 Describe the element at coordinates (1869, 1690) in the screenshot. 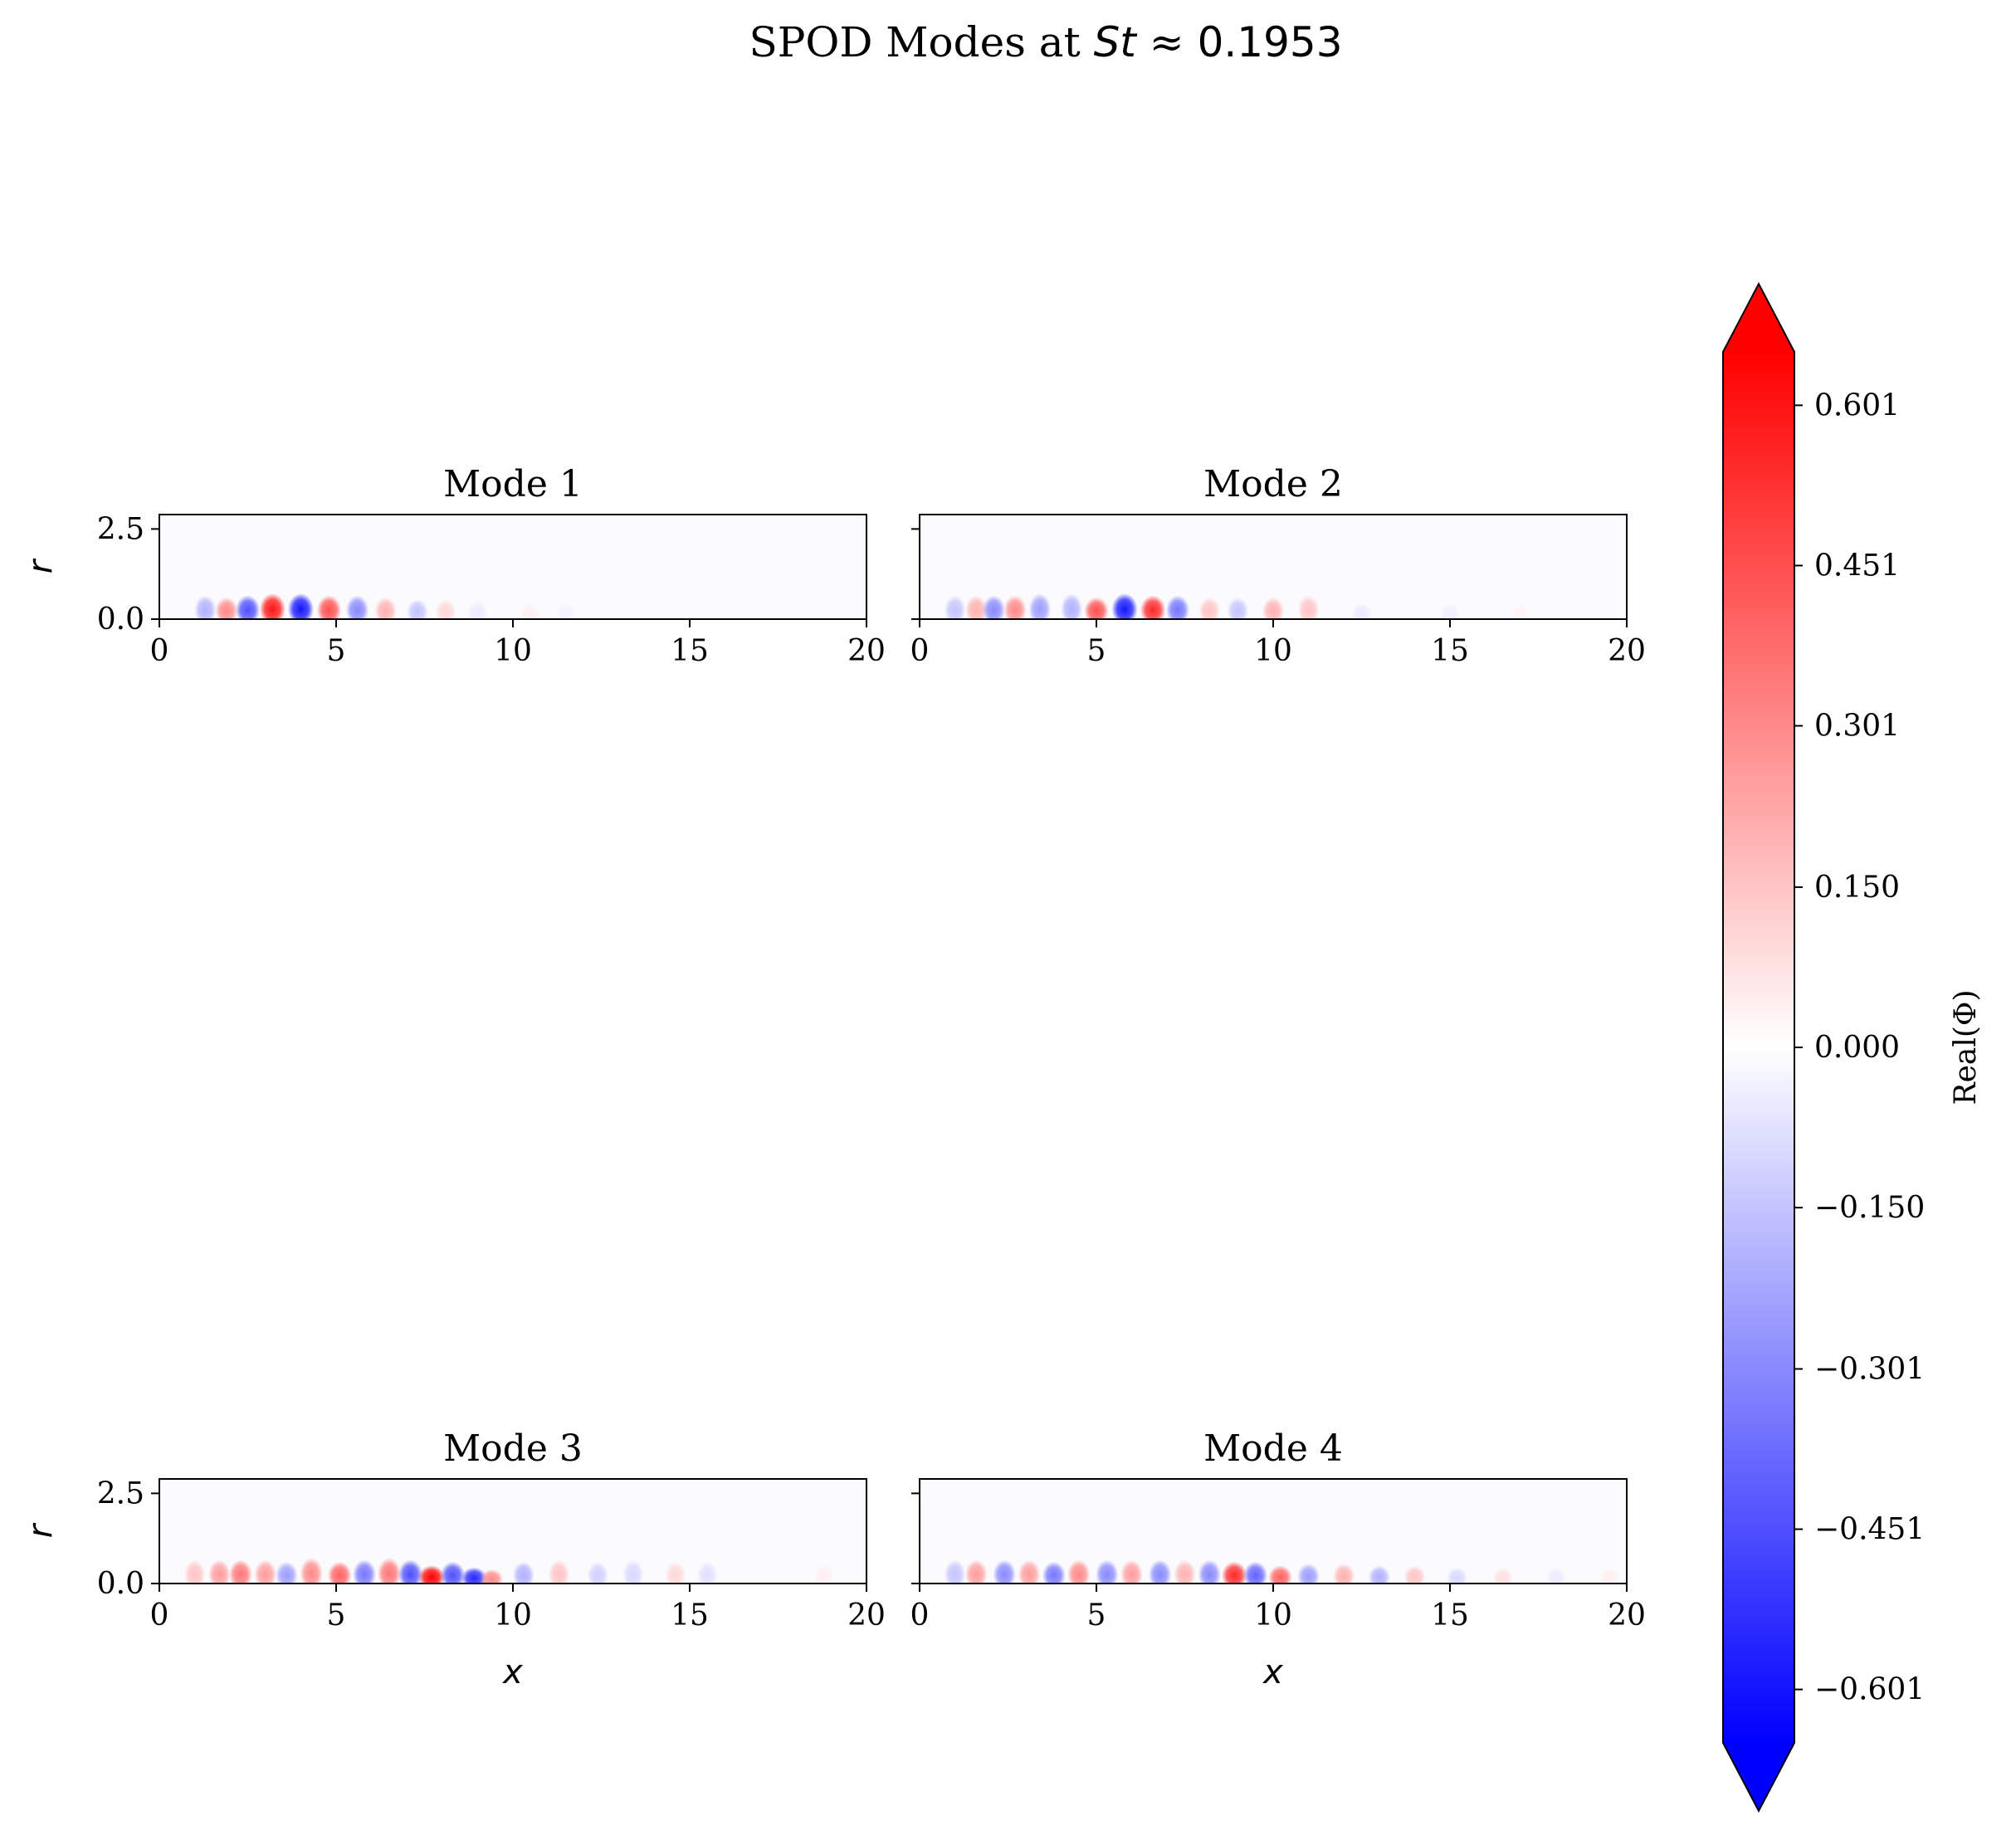

I see `colorbar-tick-label: −0.601` at that location.